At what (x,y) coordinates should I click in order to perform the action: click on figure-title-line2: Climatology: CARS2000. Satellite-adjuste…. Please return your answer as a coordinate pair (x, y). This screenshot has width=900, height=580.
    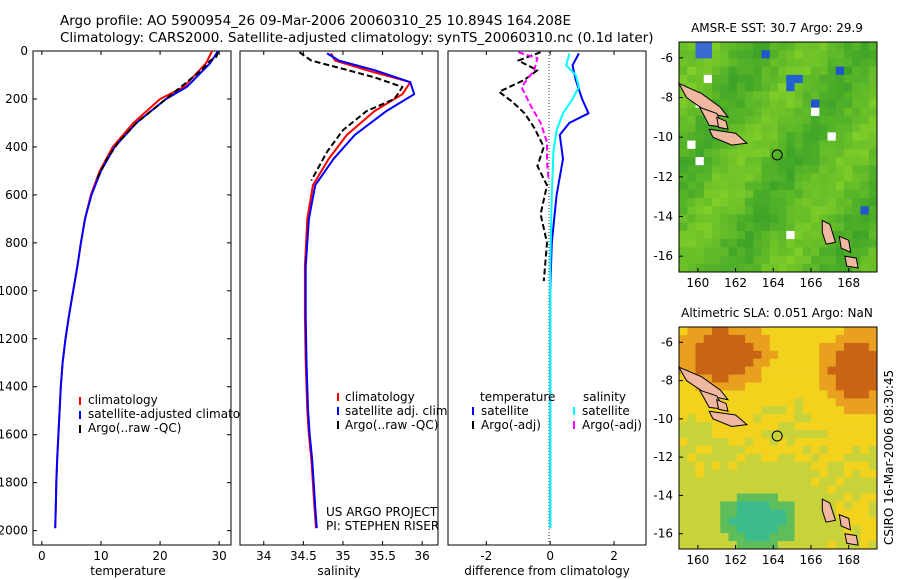
    Looking at the image, I should click on (356, 38).